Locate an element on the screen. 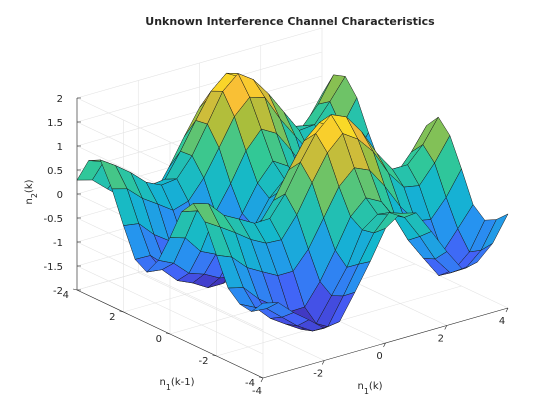 This screenshot has width=560, height=420. z-tick-label: 2 is located at coordinates (60, 99).